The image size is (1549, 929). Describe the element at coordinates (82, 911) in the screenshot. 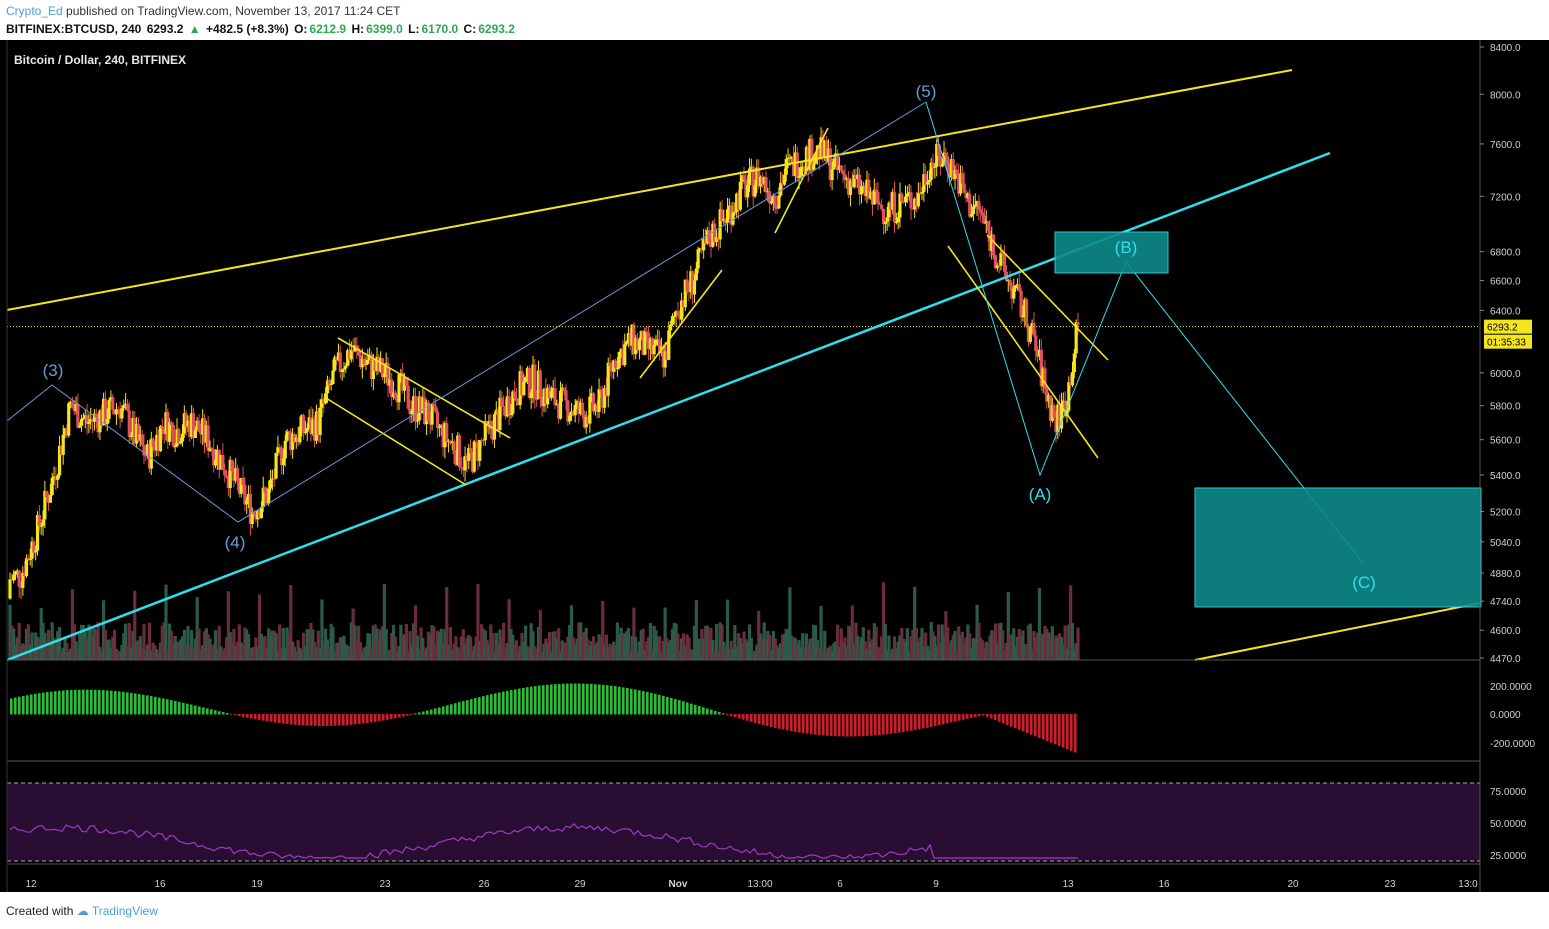

I see `tradingview-logo-icon: ☁` at that location.